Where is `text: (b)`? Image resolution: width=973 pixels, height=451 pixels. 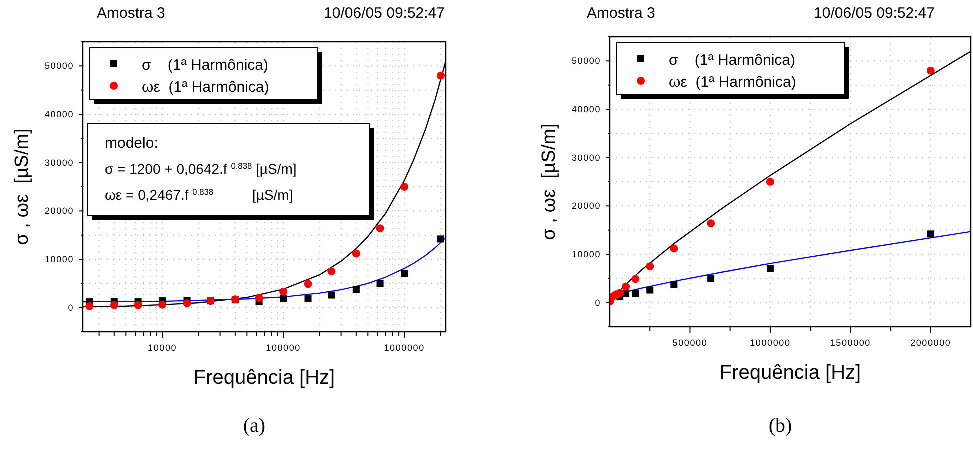 text: (b) is located at coordinates (780, 426).